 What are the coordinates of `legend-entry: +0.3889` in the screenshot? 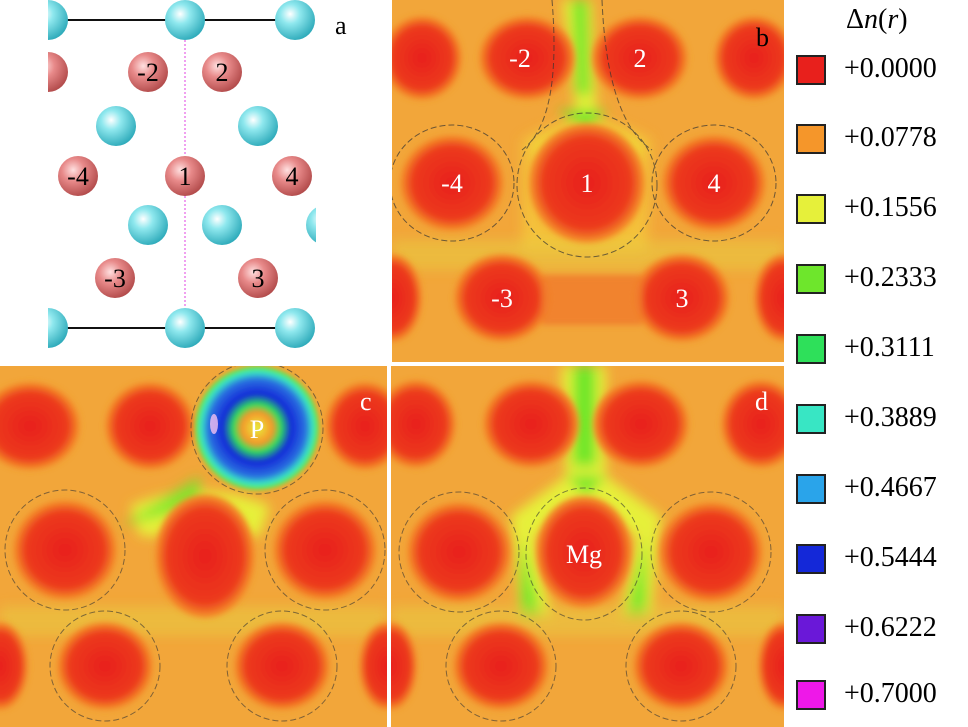 It's located at (882, 421).